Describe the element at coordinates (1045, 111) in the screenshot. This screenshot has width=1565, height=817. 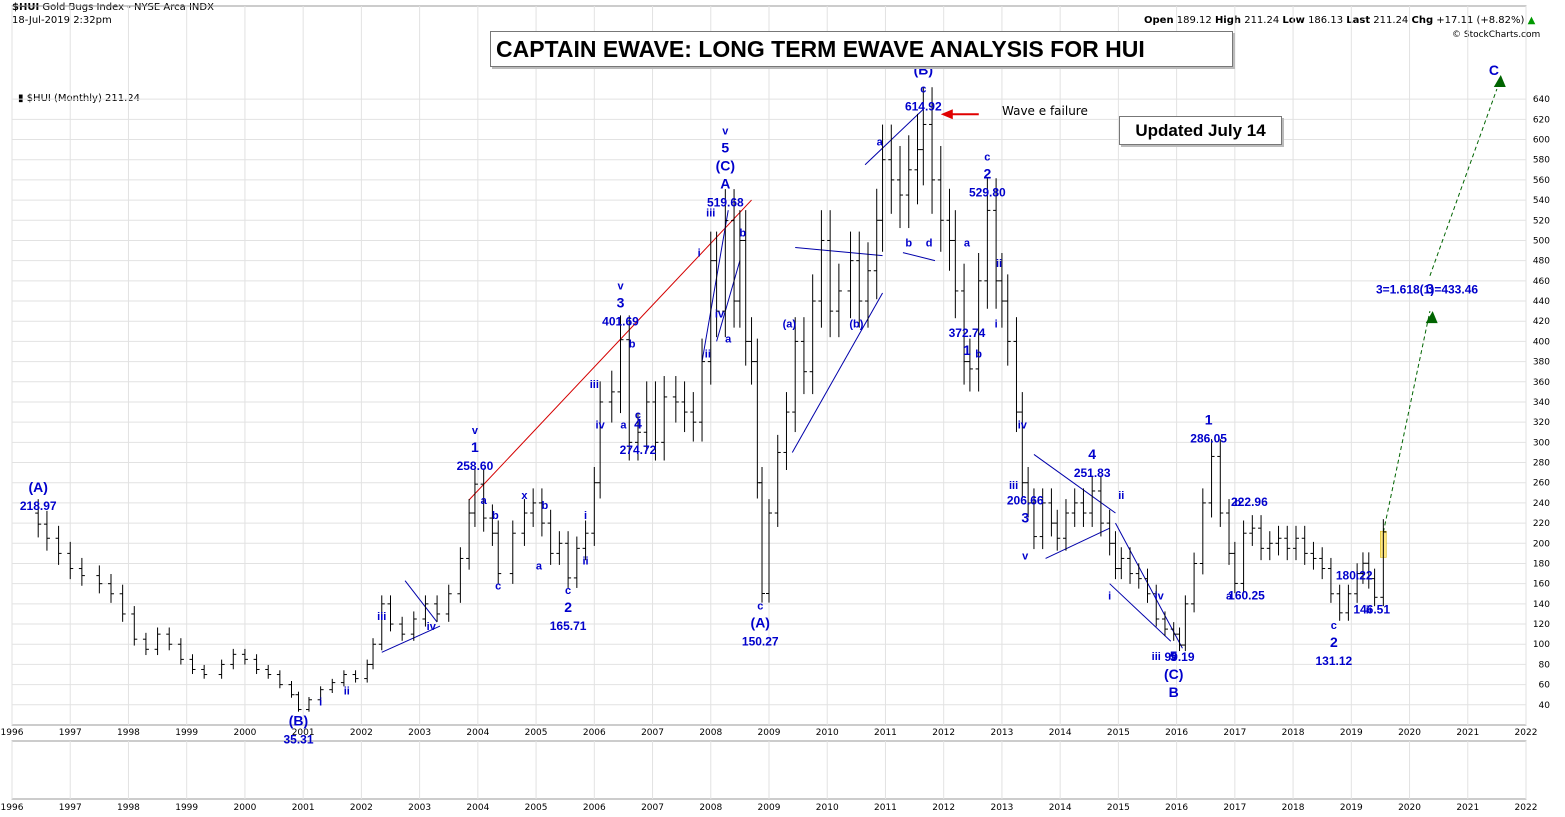
I see `wave-e-note: Wave e failure` at that location.